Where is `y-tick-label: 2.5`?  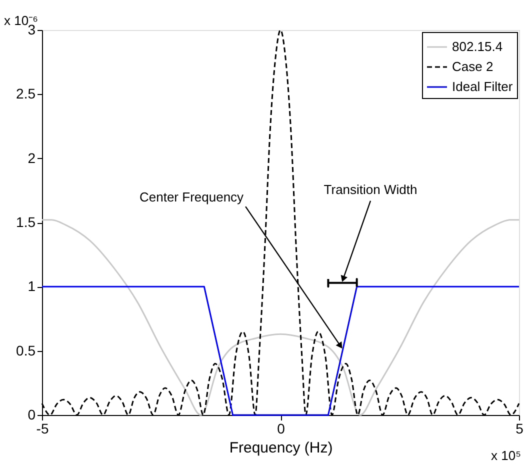
y-tick-label: 2.5 is located at coordinates (26, 94).